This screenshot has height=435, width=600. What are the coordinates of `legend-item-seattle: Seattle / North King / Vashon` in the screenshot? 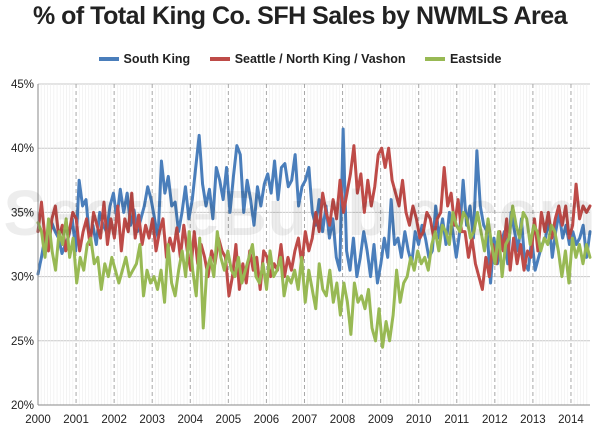 It's located at (307, 59).